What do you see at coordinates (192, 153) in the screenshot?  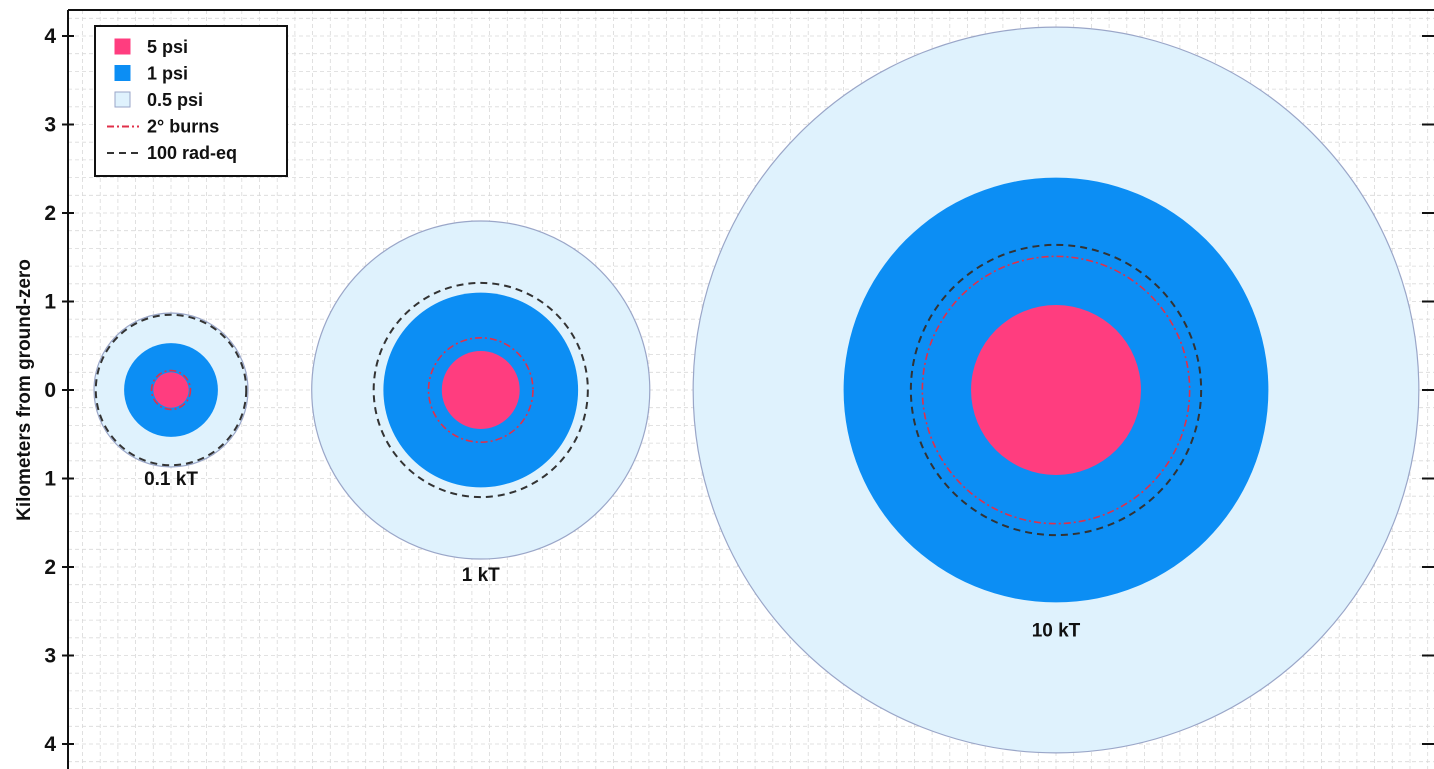 I see `legend-label: 100 rad-eq` at bounding box center [192, 153].